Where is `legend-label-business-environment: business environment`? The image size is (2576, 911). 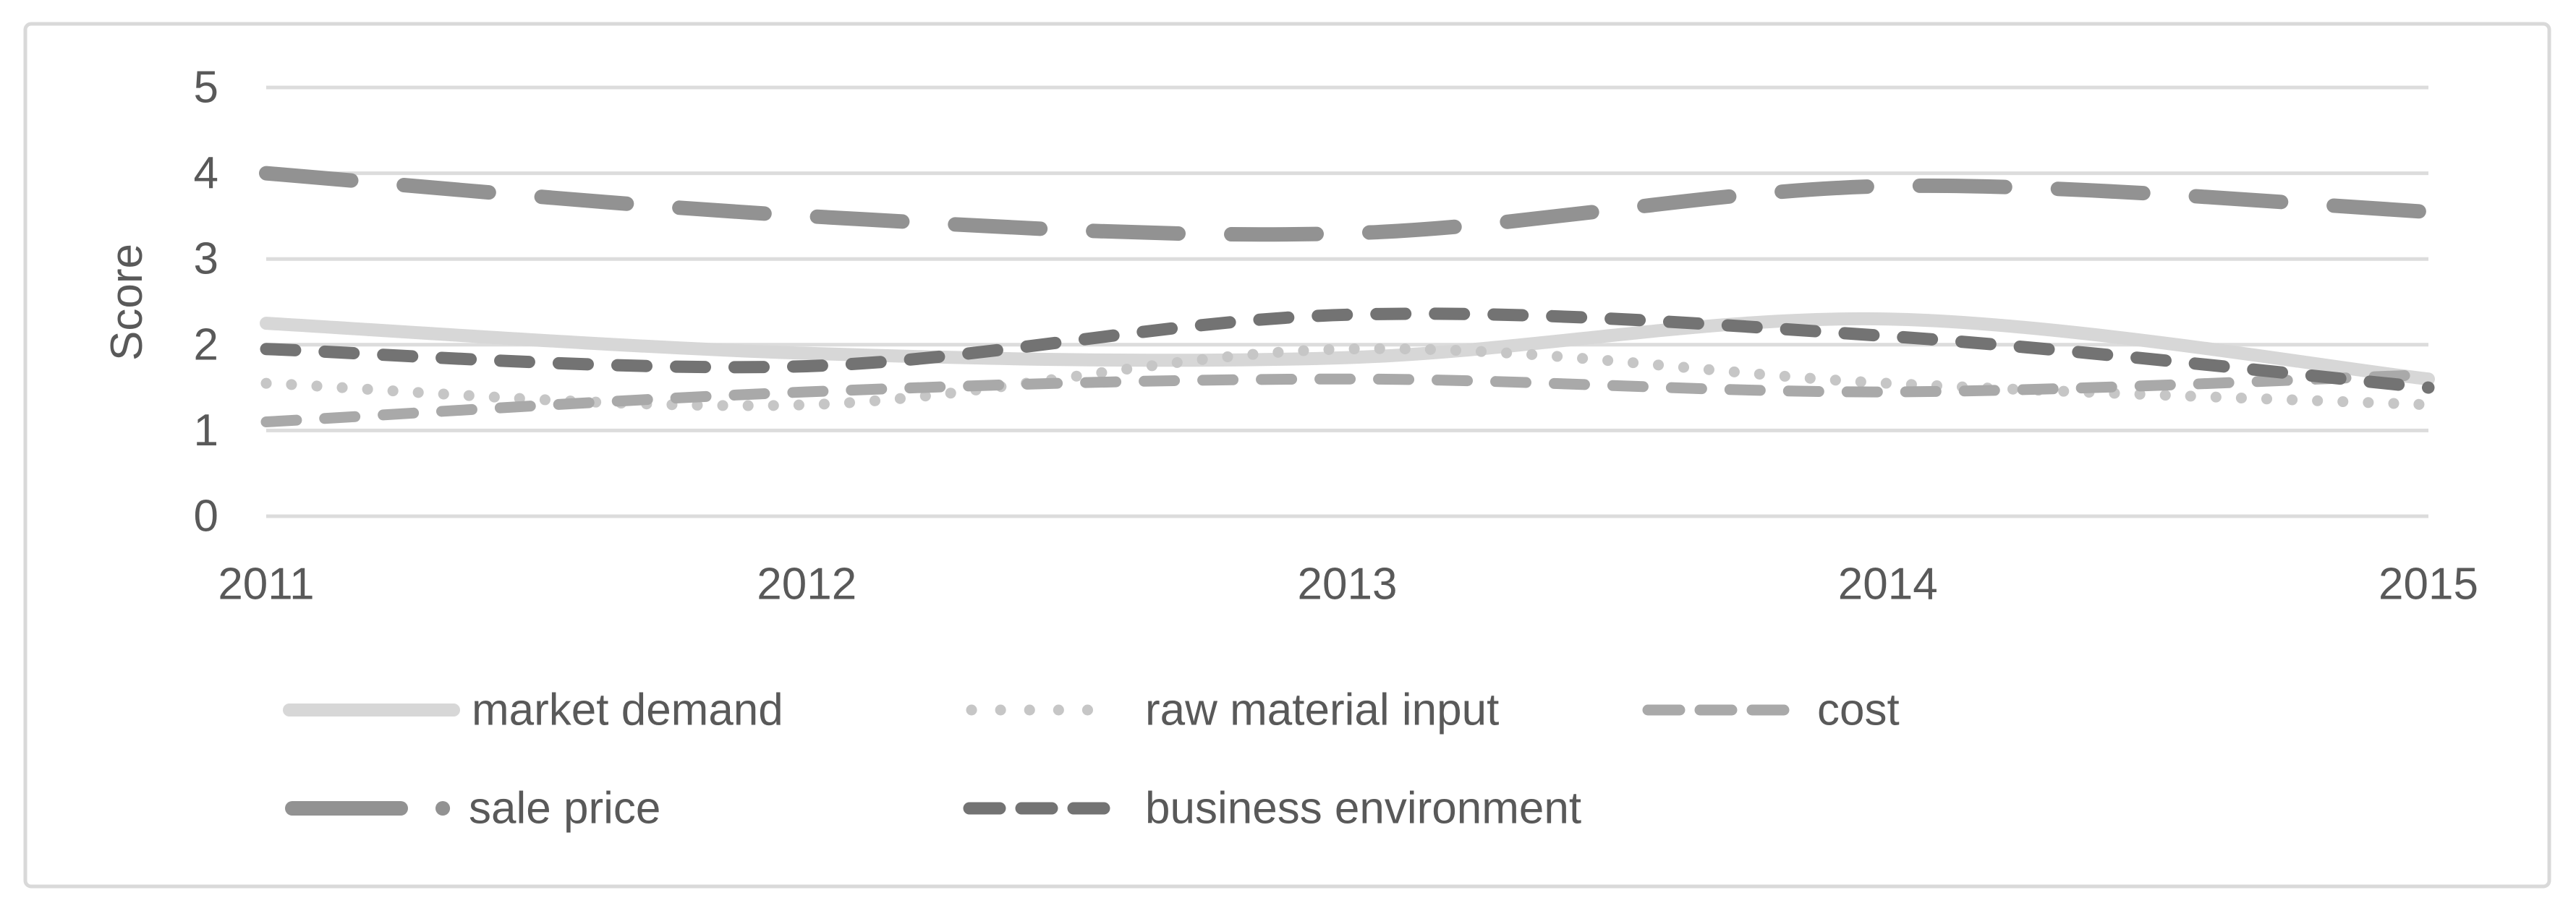
legend-label-business-environment: business environment is located at coordinates (1363, 809).